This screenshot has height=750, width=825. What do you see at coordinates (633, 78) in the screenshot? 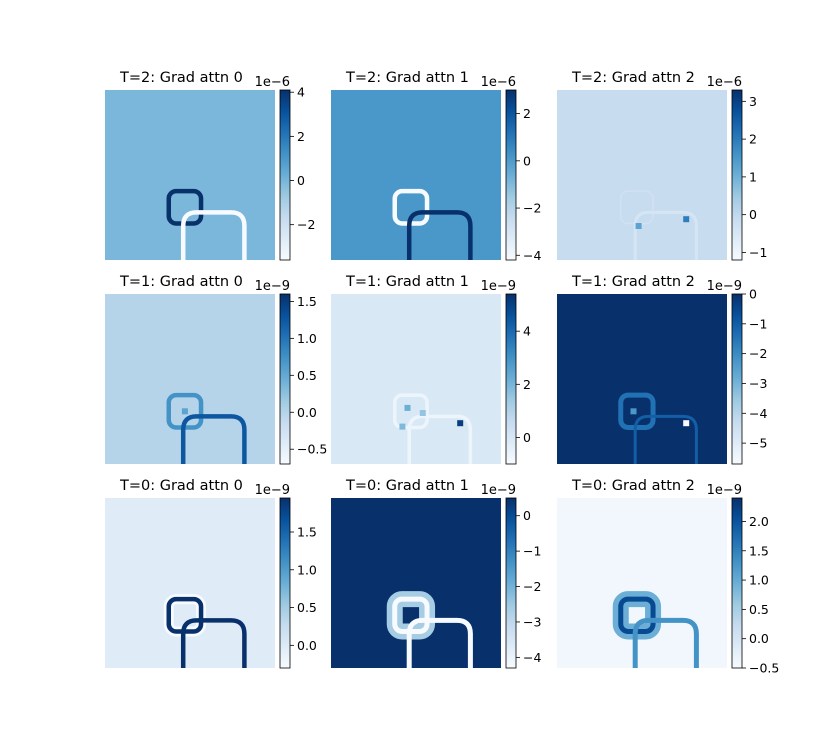
I see `panel-title: T=2: Grad attn 2` at bounding box center [633, 78].